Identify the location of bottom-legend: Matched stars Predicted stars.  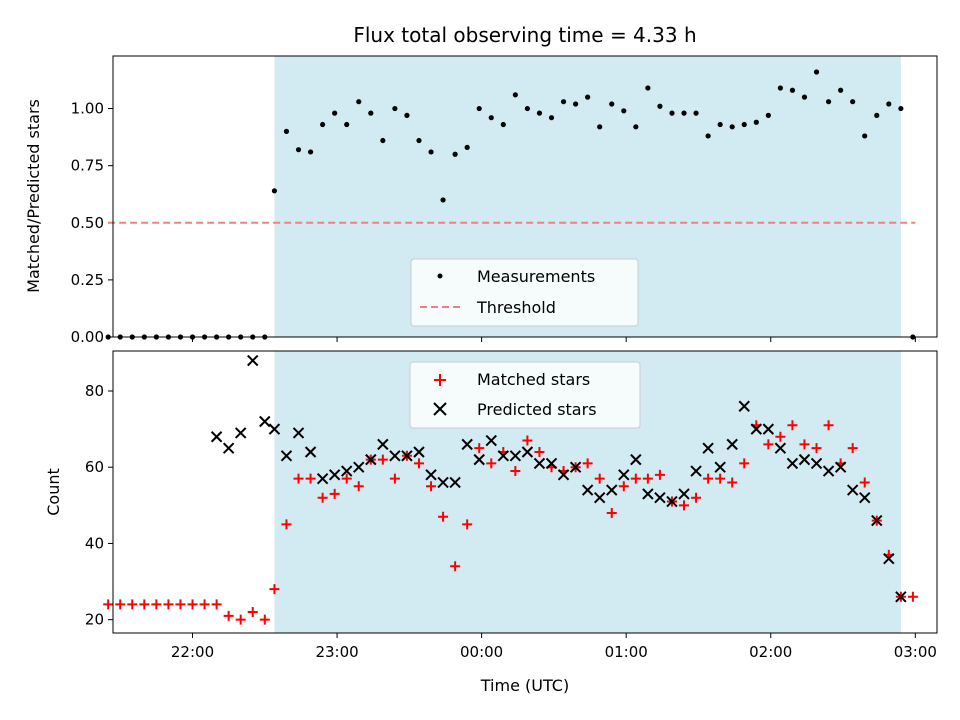
(525, 395).